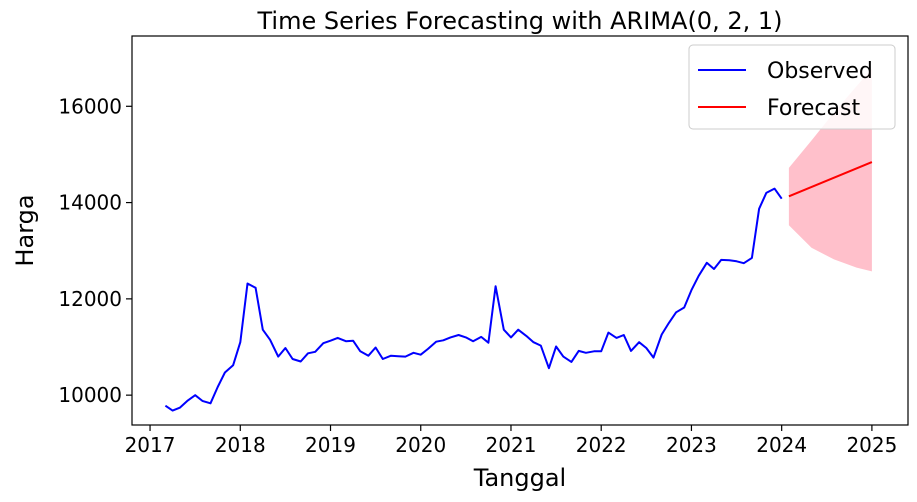 This screenshot has height=502, width=917. What do you see at coordinates (830, 179) in the screenshot?
I see `series-line-forecast` at bounding box center [830, 179].